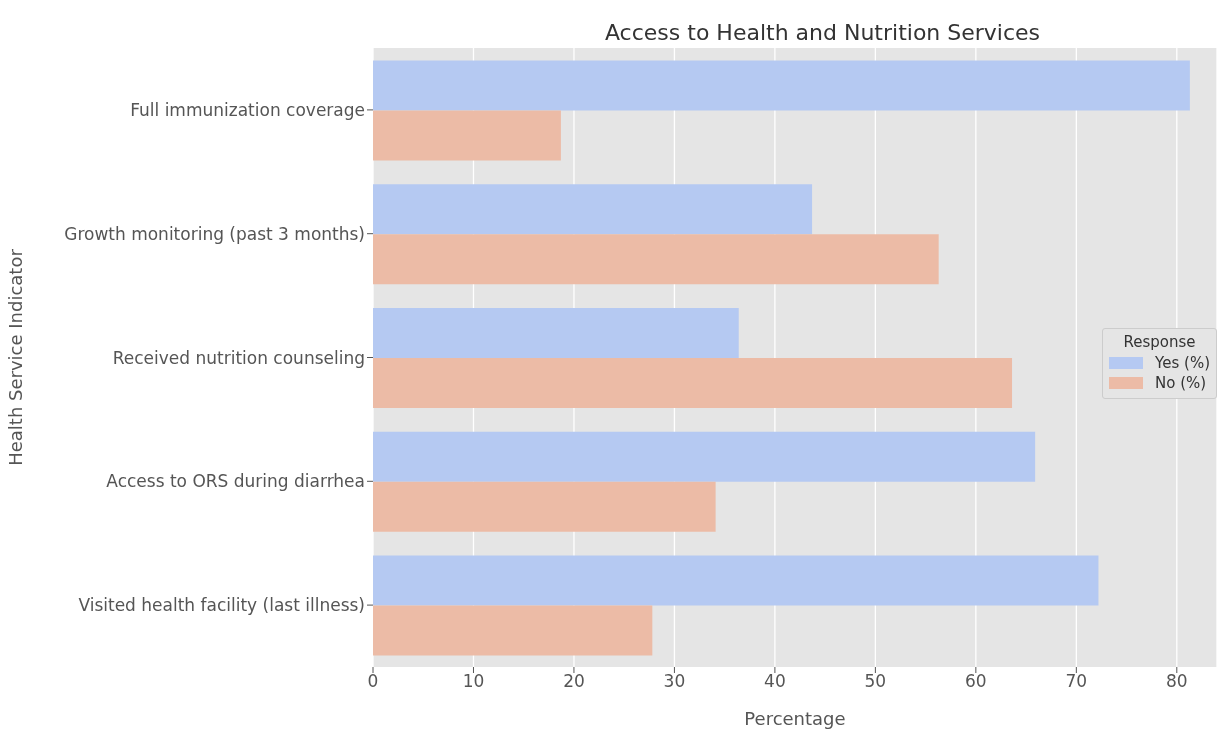  What do you see at coordinates (775, 681) in the screenshot?
I see `x-tick-label: 40` at bounding box center [775, 681].